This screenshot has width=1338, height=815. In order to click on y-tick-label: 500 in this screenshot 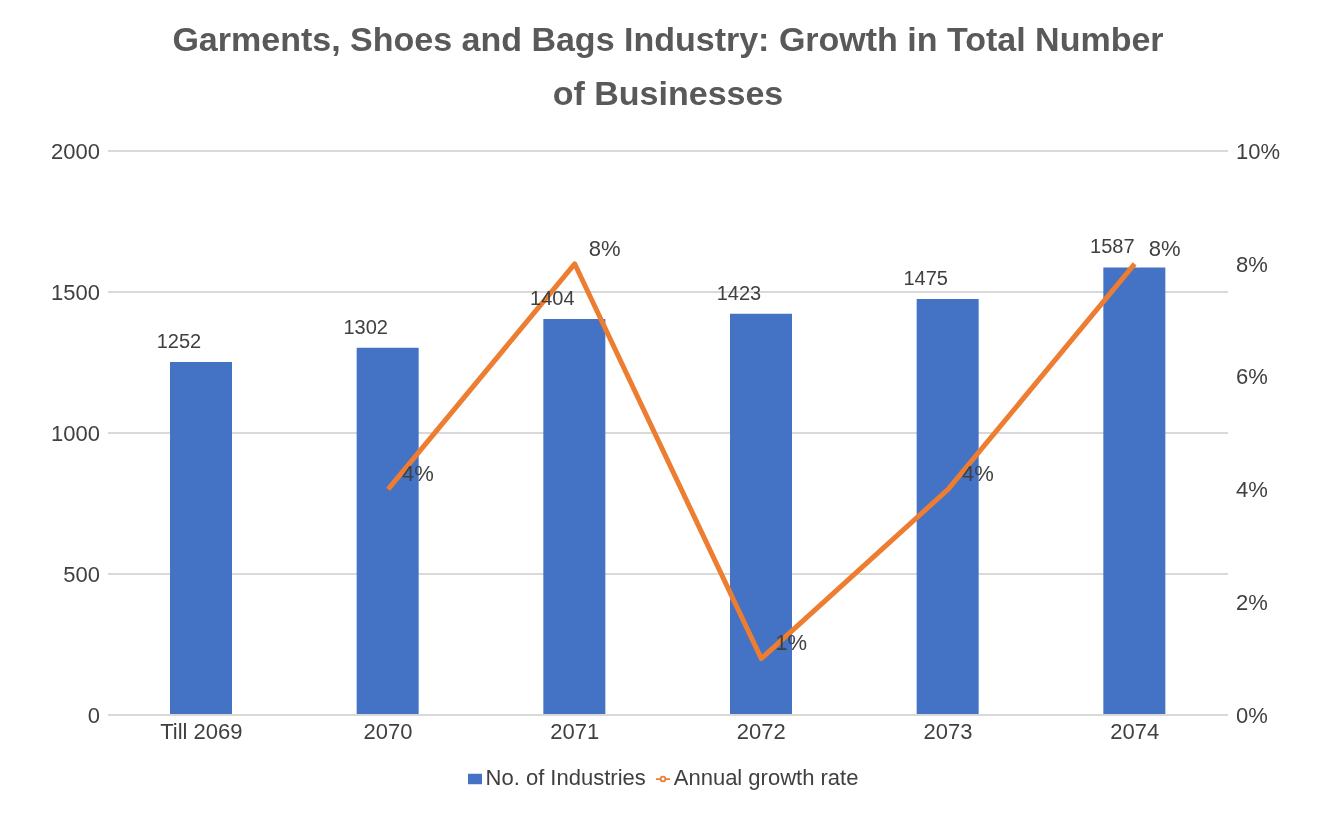, I will do `click(81, 574)`.